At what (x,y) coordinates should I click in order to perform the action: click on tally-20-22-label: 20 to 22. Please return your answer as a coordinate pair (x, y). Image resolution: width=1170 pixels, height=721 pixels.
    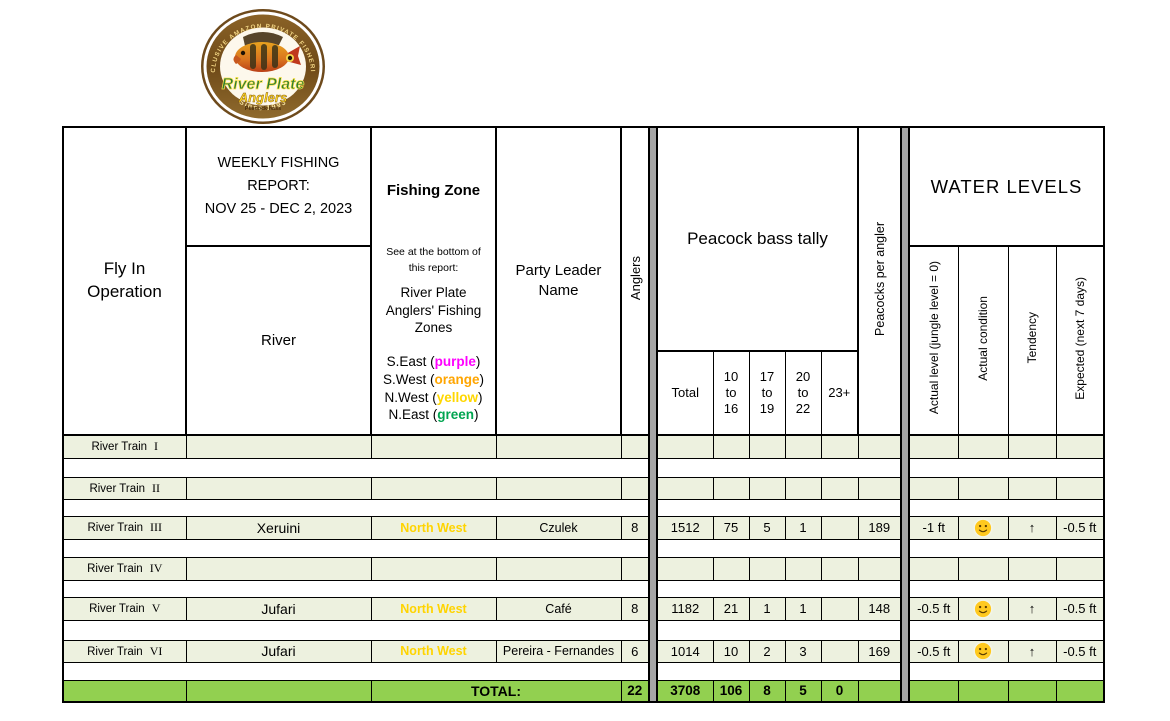
    Looking at the image, I should click on (803, 392).